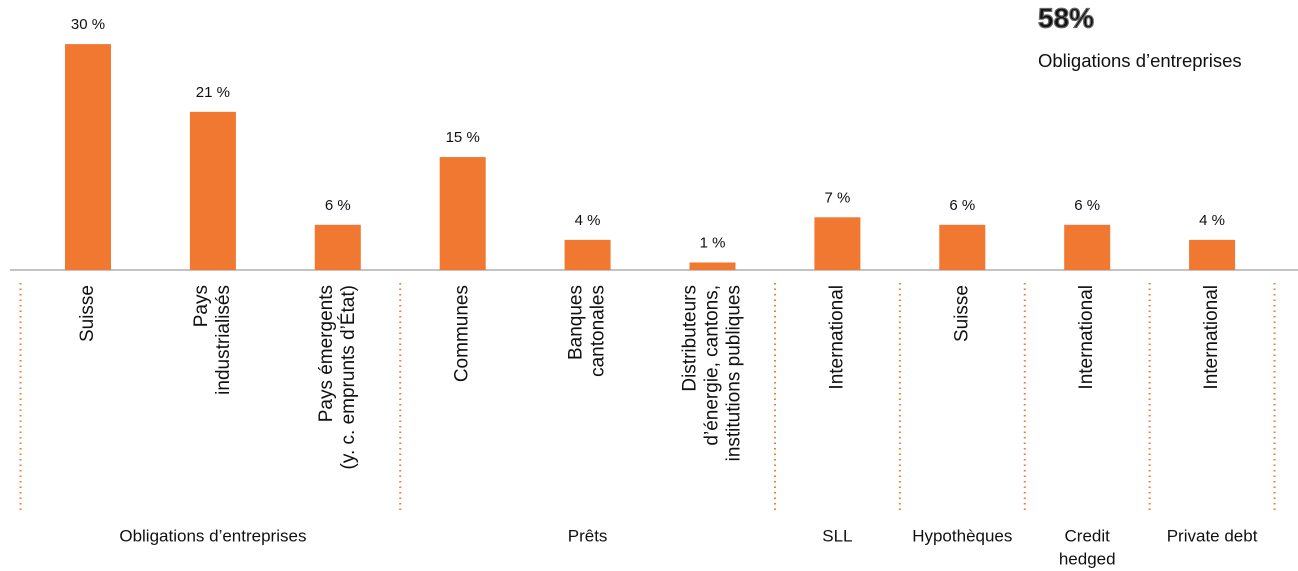 This screenshot has width=1298, height=571. Describe the element at coordinates (213, 92) in the screenshot. I see `value-label: 21 %` at that location.